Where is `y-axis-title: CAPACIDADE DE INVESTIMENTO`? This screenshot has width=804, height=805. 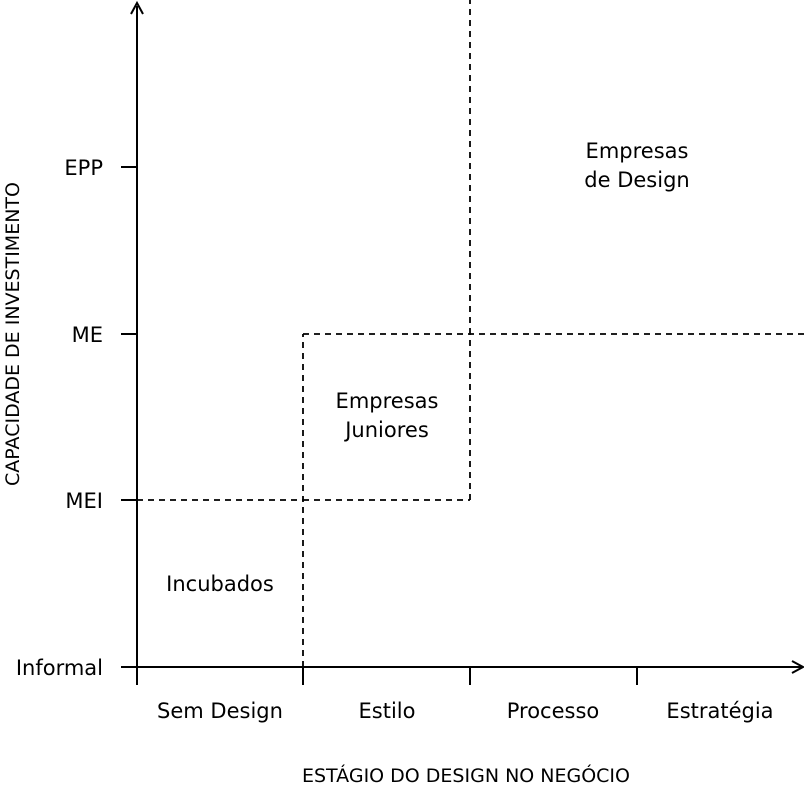 y-axis-title: CAPACIDADE DE INVESTIMENTO is located at coordinates (13, 334).